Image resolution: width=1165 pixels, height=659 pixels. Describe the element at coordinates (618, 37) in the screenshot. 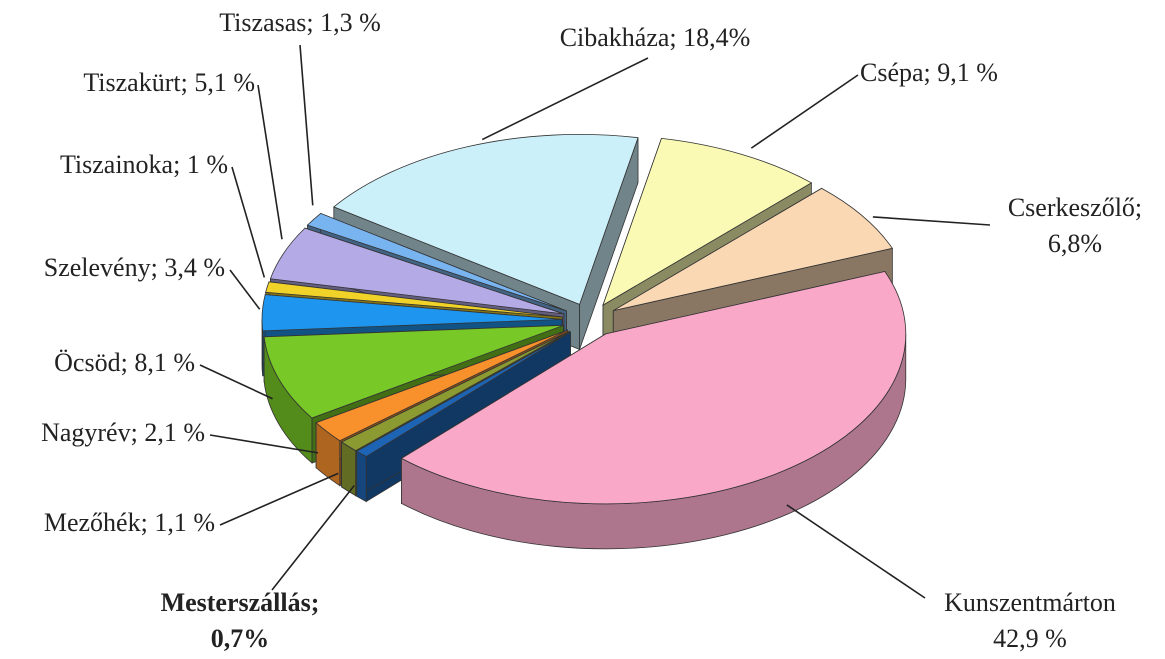

I see `slice-name: Cibakháza;` at that location.